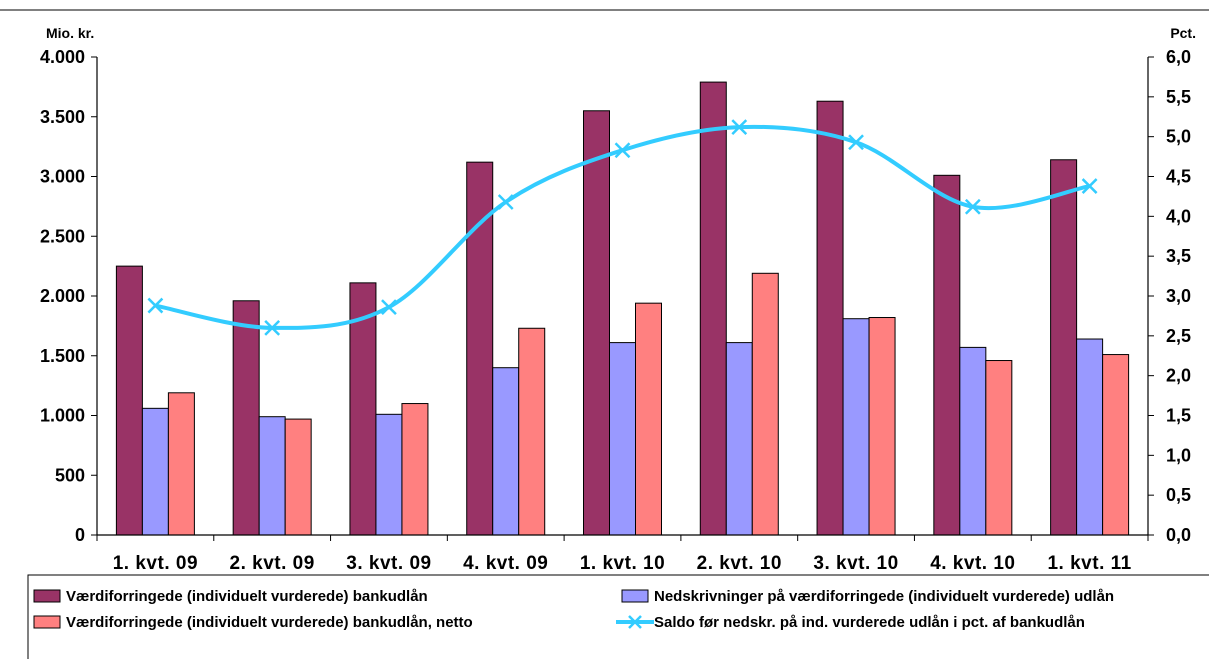 The image size is (1209, 659). I want to click on right-tick-label: 3,0, so click(1178, 296).